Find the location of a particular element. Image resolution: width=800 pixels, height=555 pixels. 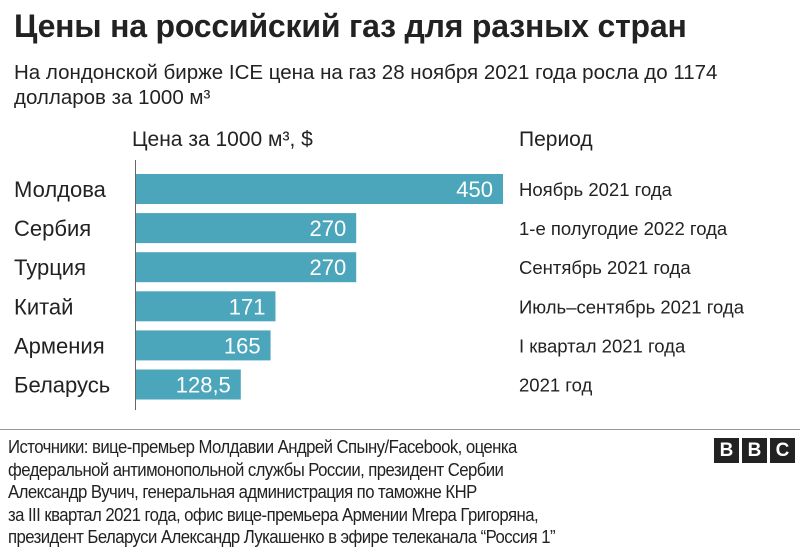

value-label: 165 is located at coordinates (242, 345).